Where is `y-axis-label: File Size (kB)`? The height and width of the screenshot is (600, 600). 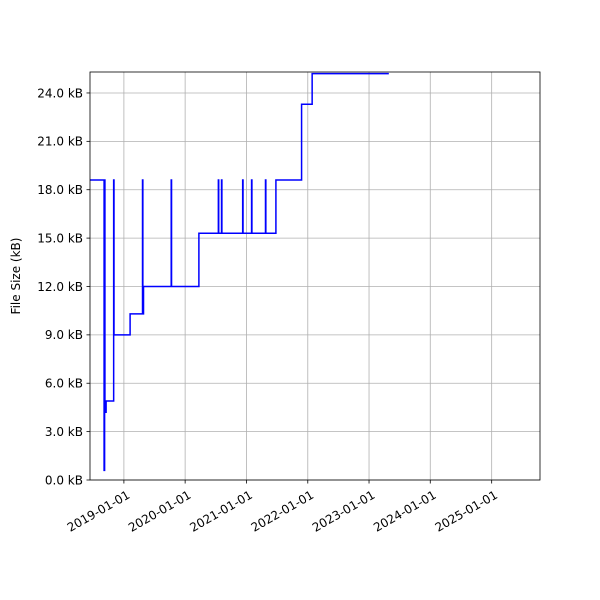
y-axis-label: File Size (kB) is located at coordinates (16, 276).